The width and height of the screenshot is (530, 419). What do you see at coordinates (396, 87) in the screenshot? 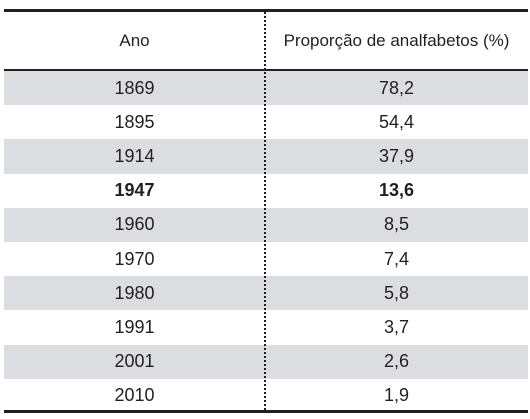
I see `cell-proportion: 78,2` at bounding box center [396, 87].